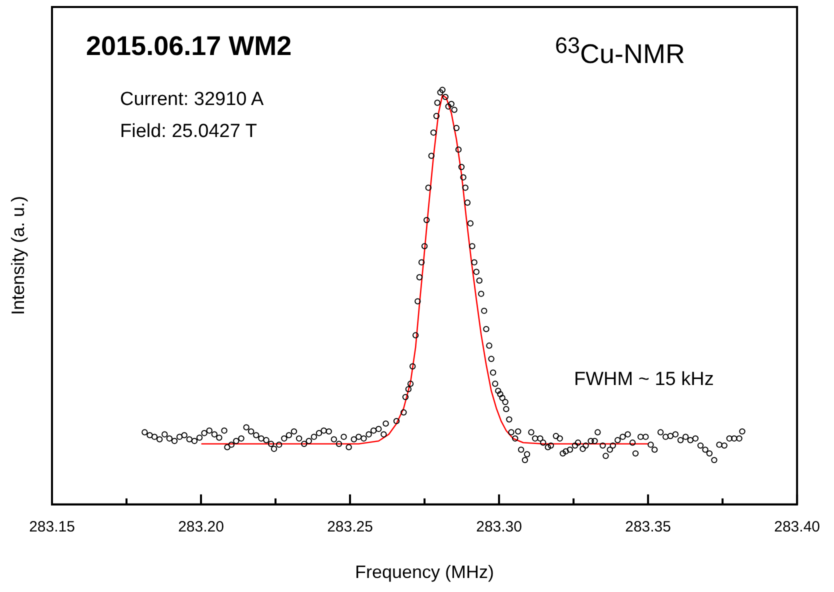 Image resolution: width=834 pixels, height=592 pixels. Describe the element at coordinates (350, 527) in the screenshot. I see `x-tick-label: 283.25` at that location.